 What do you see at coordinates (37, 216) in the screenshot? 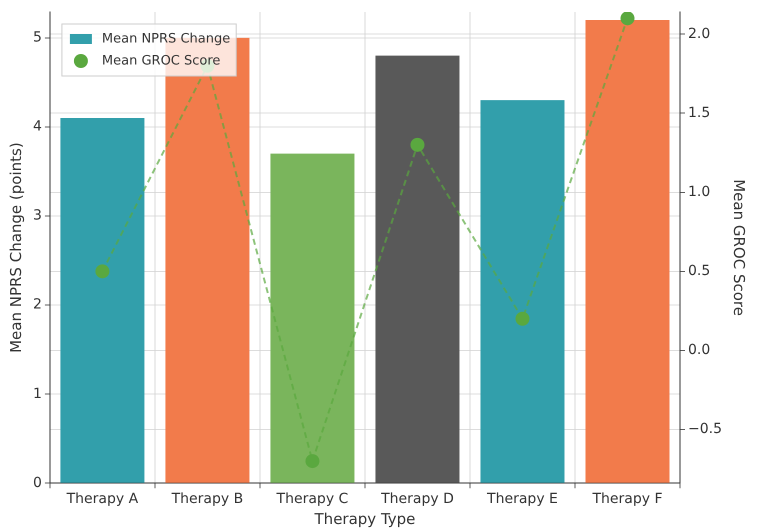
I see `y-tick-label: 3` at bounding box center [37, 216].